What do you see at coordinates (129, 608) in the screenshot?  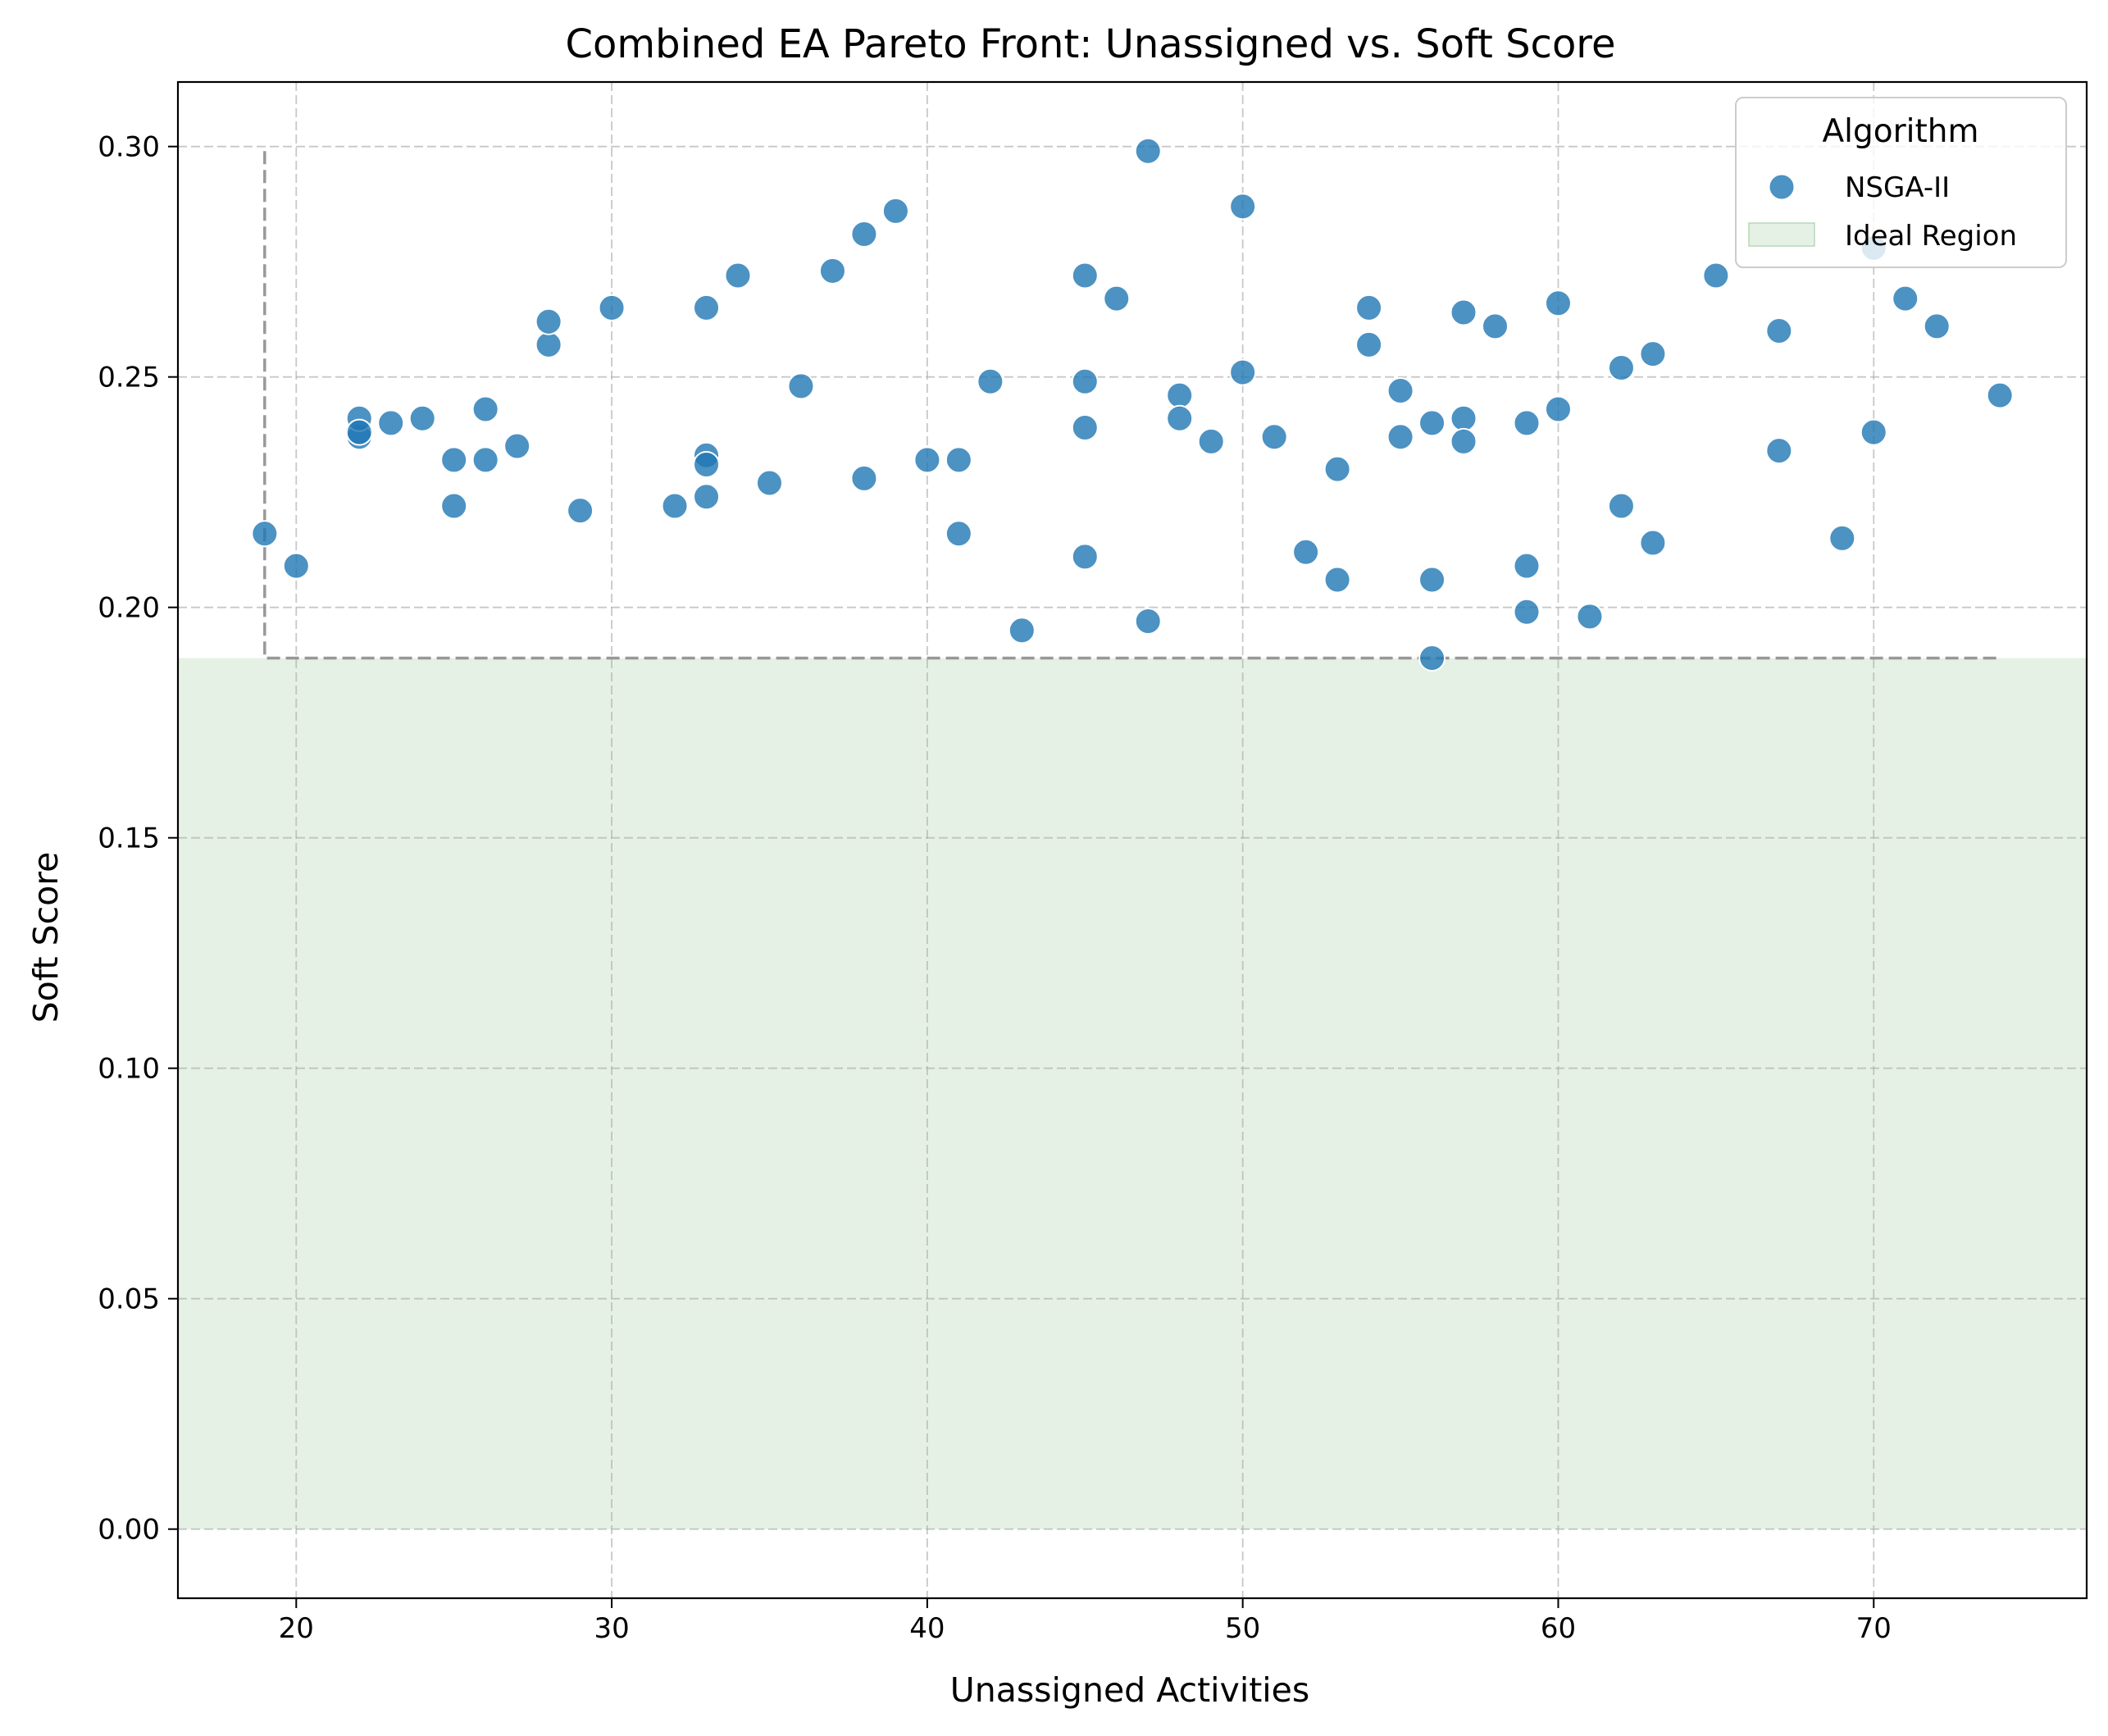 I see `y-tick-label-4: 0.20` at bounding box center [129, 608].